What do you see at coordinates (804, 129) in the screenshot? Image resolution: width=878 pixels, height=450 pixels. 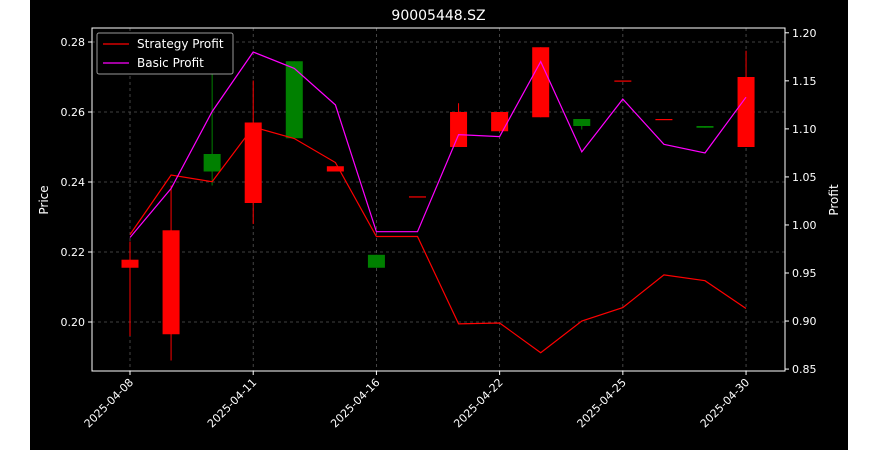 I see `y2-tick-label: 1.10` at bounding box center [804, 129].